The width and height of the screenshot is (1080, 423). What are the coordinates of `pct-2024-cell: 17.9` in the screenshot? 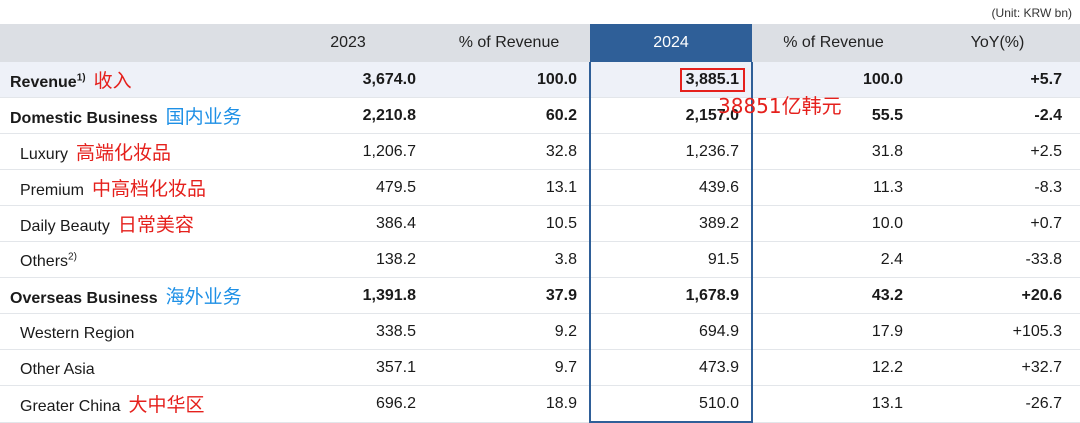 It's located at (833, 331).